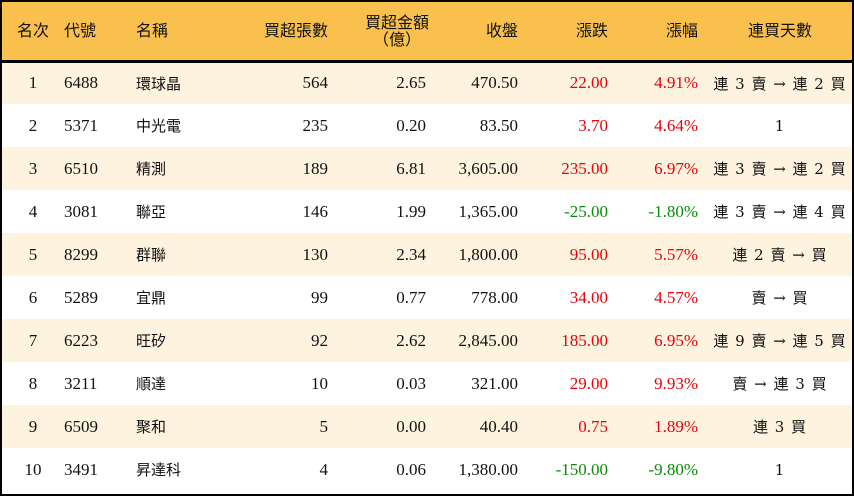 Image resolution: width=854 pixels, height=496 pixels. Describe the element at coordinates (151, 169) in the screenshot. I see `cell-name: 精測` at that location.